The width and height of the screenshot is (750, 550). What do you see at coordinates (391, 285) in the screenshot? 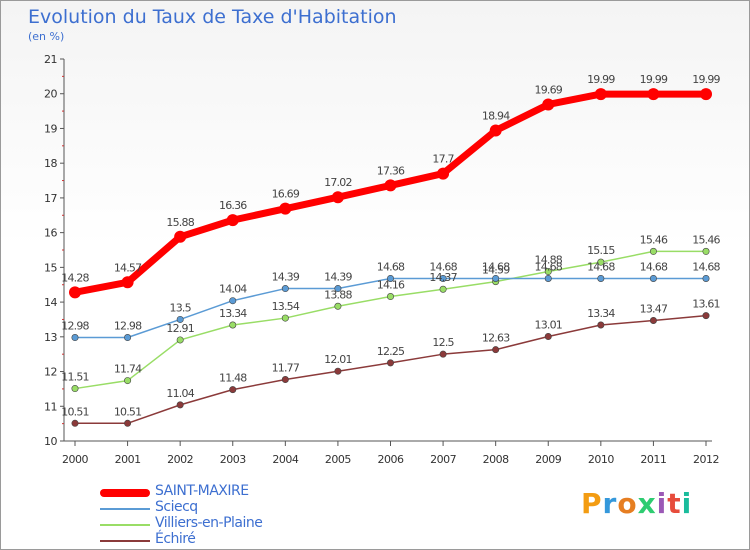
I see `data-label: 14.16` at bounding box center [391, 285].